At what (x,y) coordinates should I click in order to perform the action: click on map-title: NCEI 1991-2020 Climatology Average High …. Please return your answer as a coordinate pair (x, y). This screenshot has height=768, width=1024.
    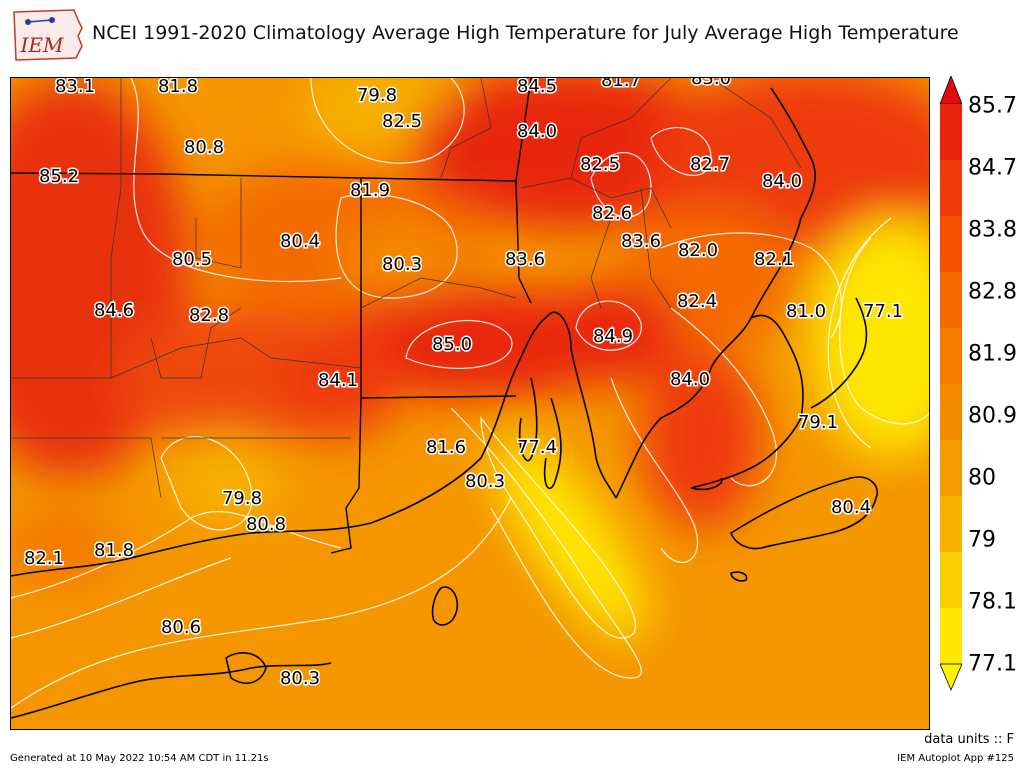
    Looking at the image, I should click on (525, 33).